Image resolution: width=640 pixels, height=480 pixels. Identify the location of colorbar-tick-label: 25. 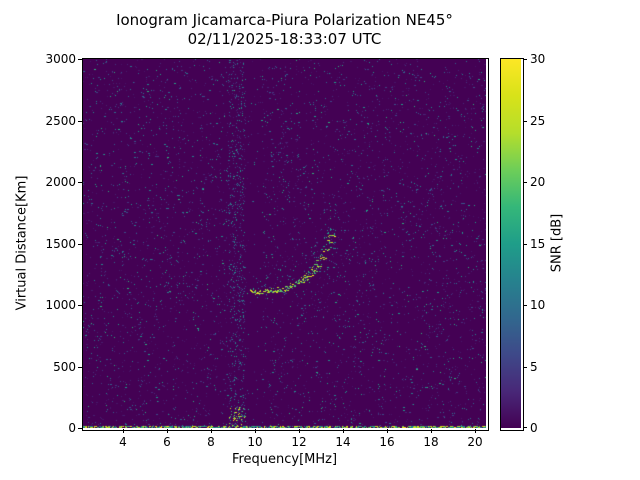
(538, 121).